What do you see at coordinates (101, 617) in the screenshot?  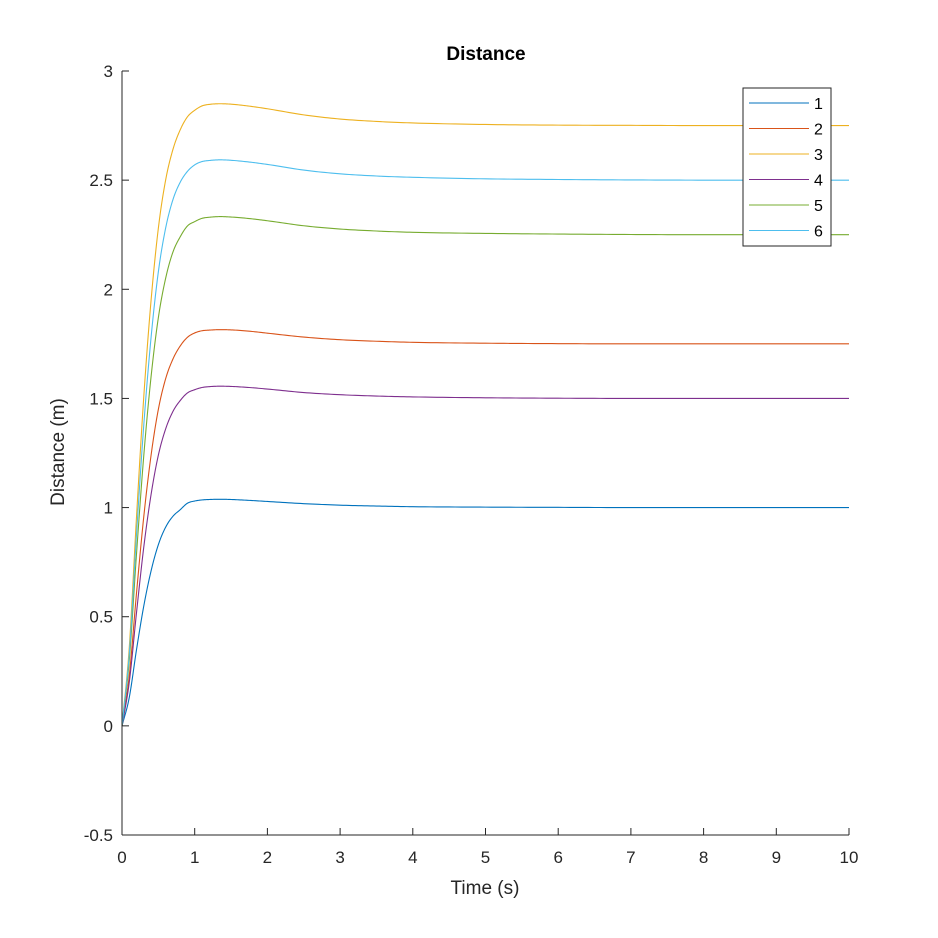 I see `y-tick-label: 0.5` at bounding box center [101, 617].